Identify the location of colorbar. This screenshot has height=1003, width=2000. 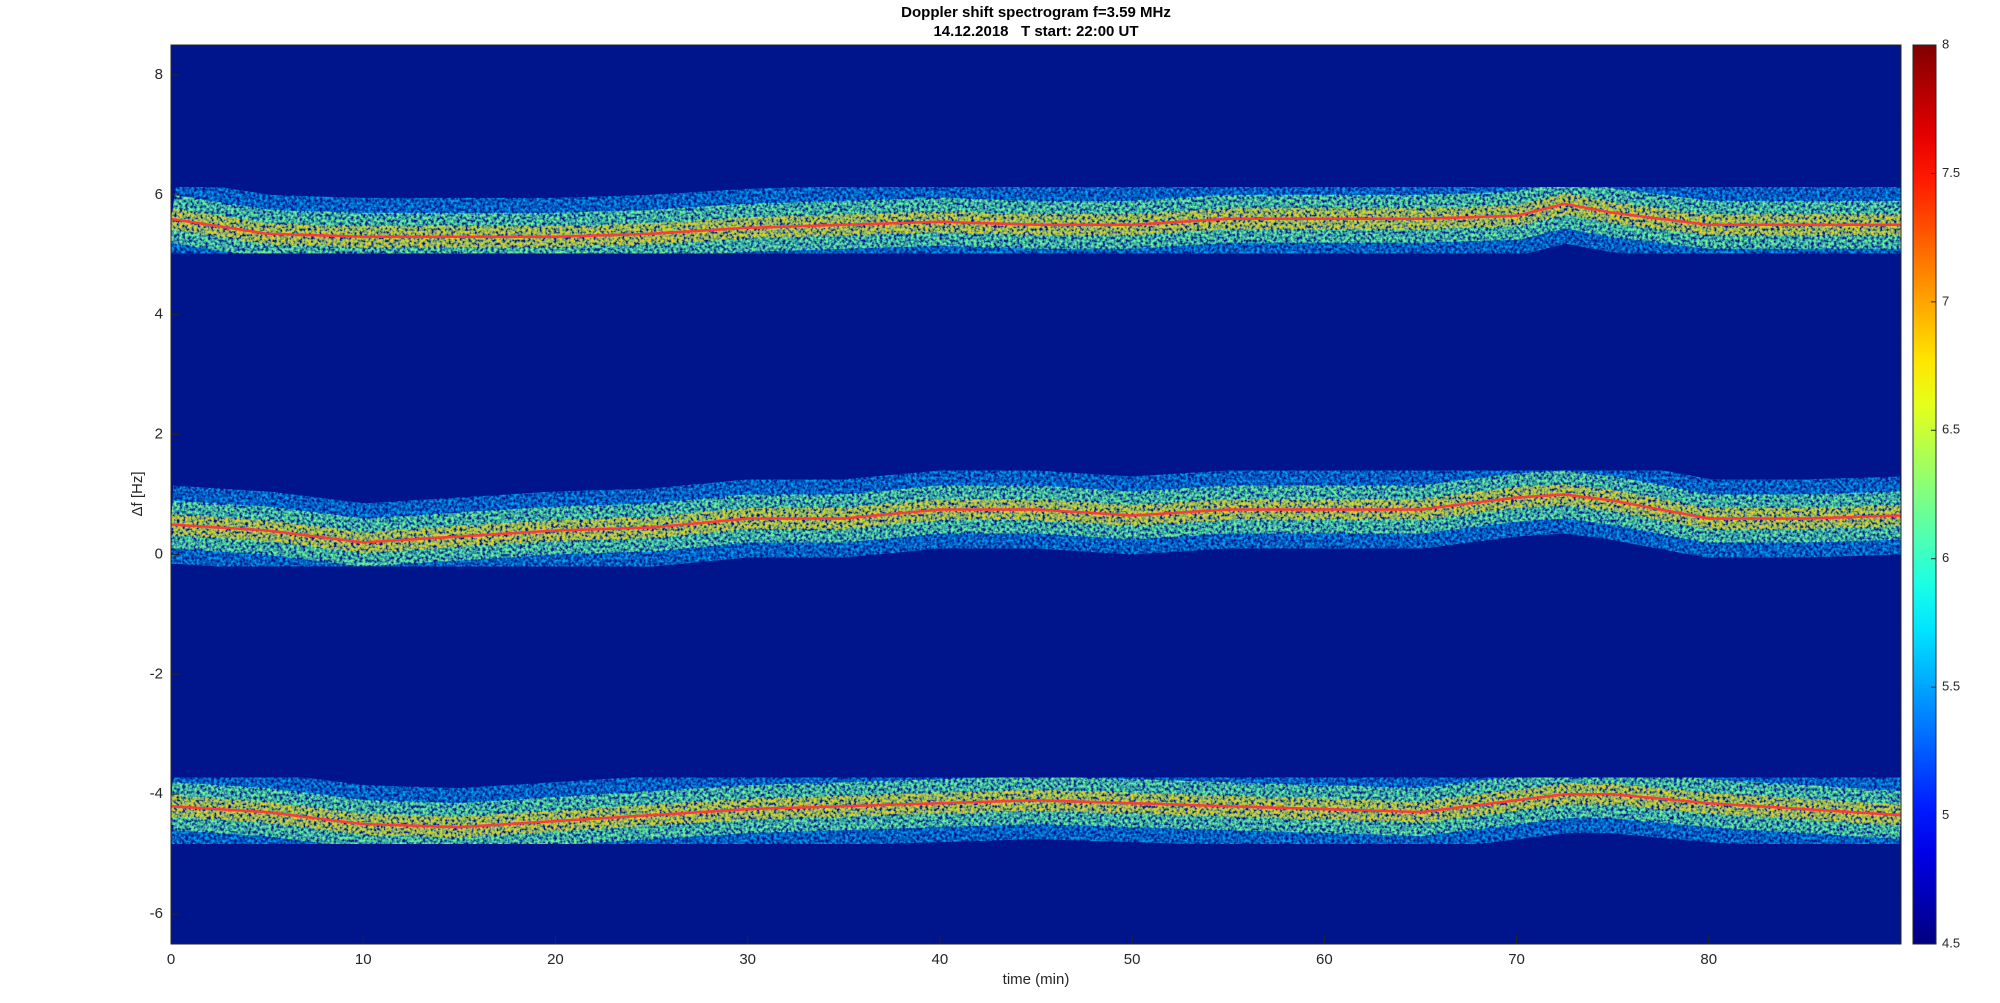
(1924, 494).